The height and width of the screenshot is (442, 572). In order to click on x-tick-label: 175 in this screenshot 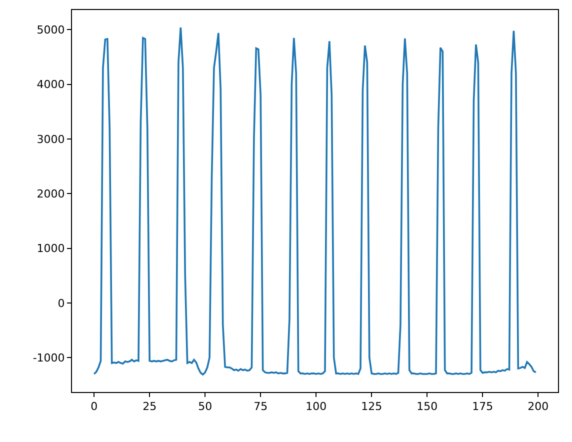, I will do `click(483, 407)`.